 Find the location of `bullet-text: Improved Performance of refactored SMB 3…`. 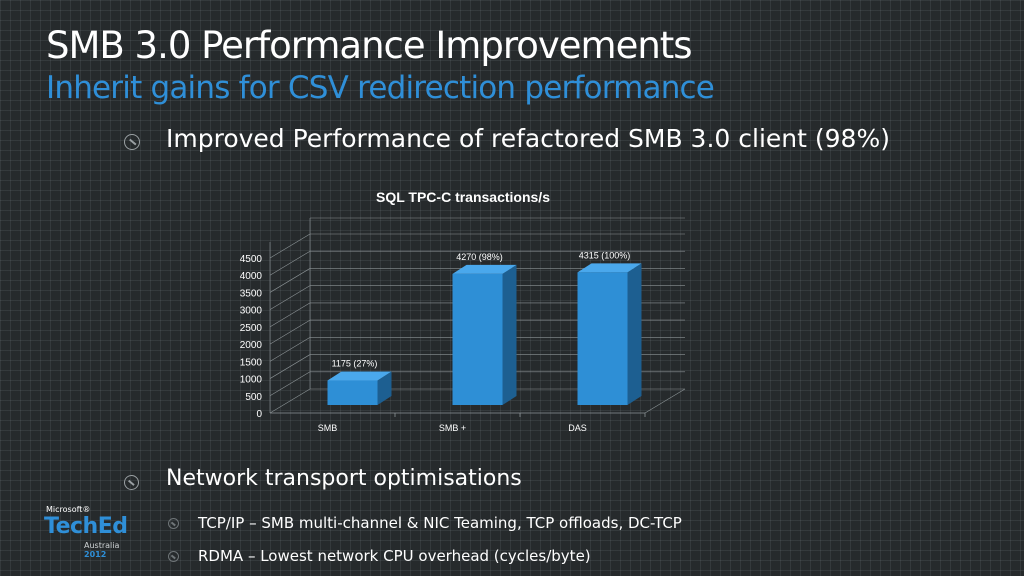

bullet-text: Improved Performance of refactored SMB 3… is located at coordinates (528, 138).